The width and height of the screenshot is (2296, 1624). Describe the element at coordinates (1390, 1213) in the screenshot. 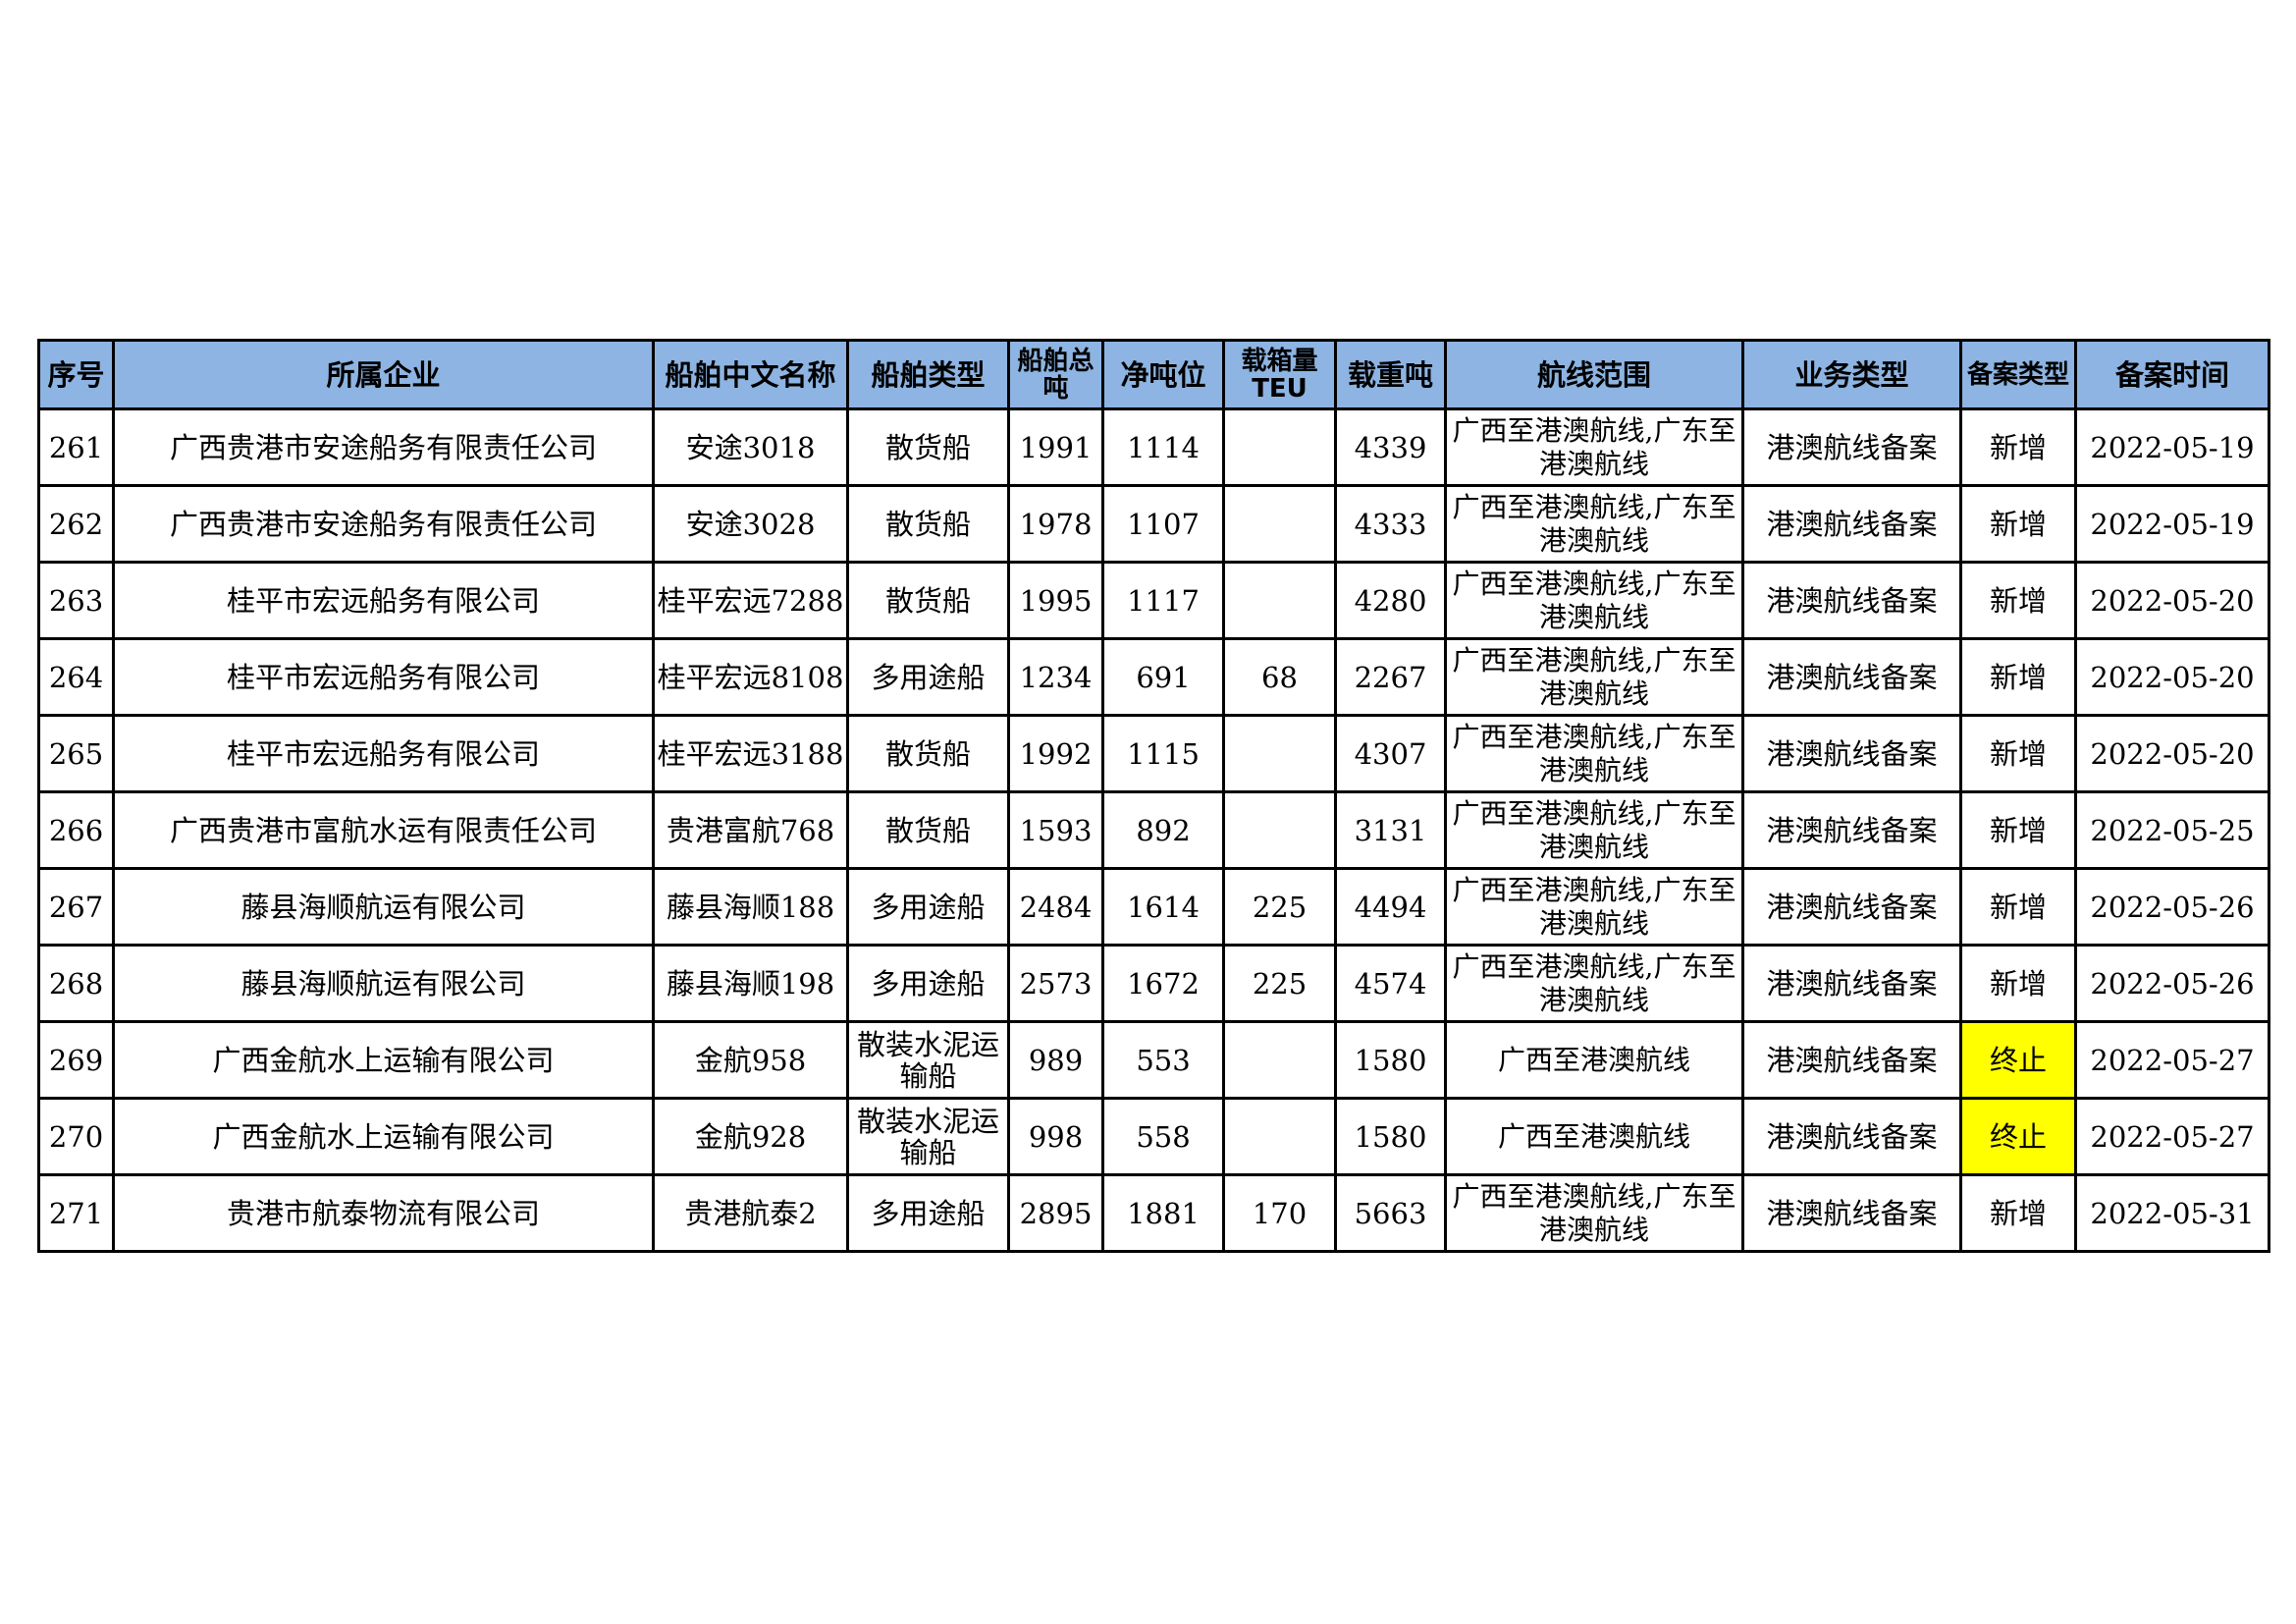

I see `deadweight-cell: 5663` at that location.